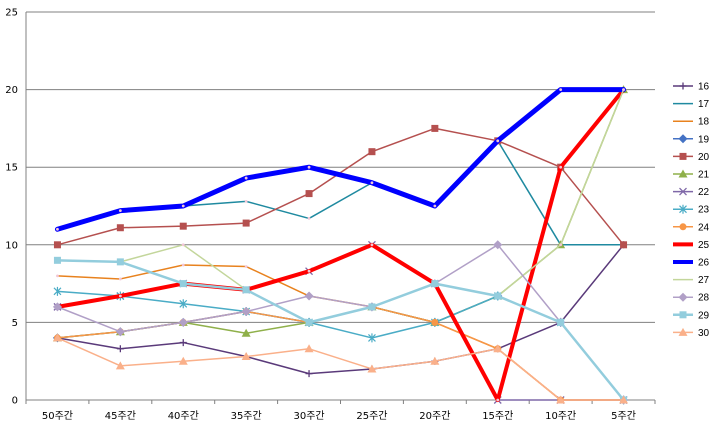 The width and height of the screenshot is (720, 432). Describe the element at coordinates (434, 416) in the screenshot. I see `x-tick-label: 20주간` at that location.